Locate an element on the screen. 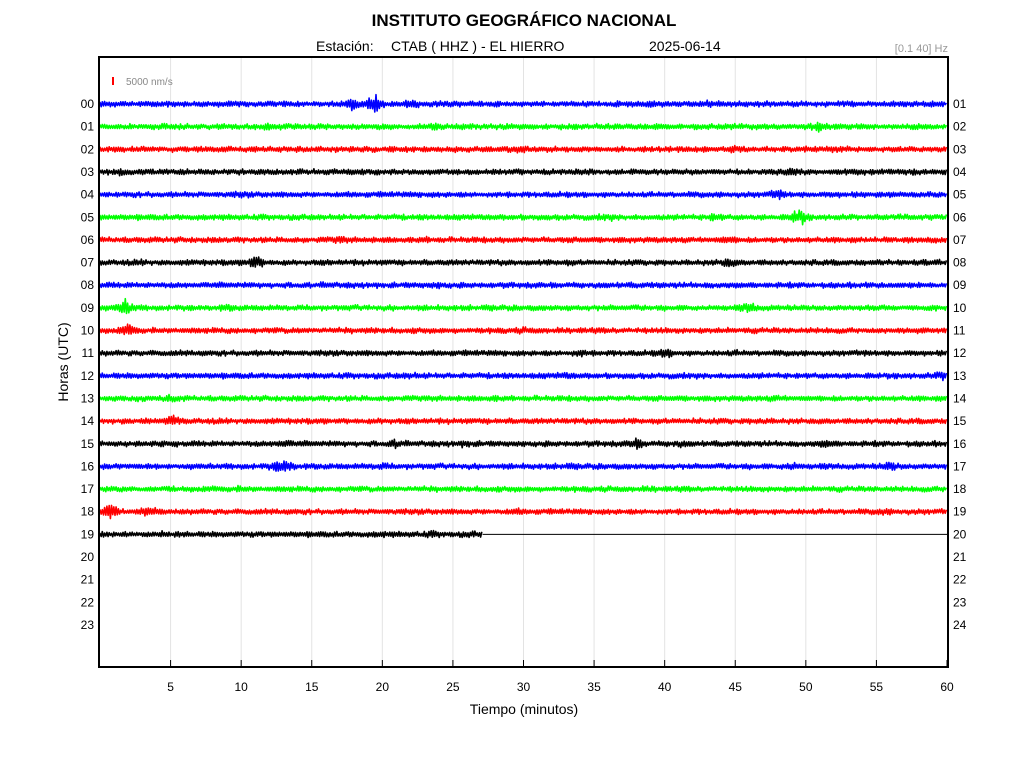 This screenshot has height=768, width=1024. hour-label-right: 16 is located at coordinates (960, 444).